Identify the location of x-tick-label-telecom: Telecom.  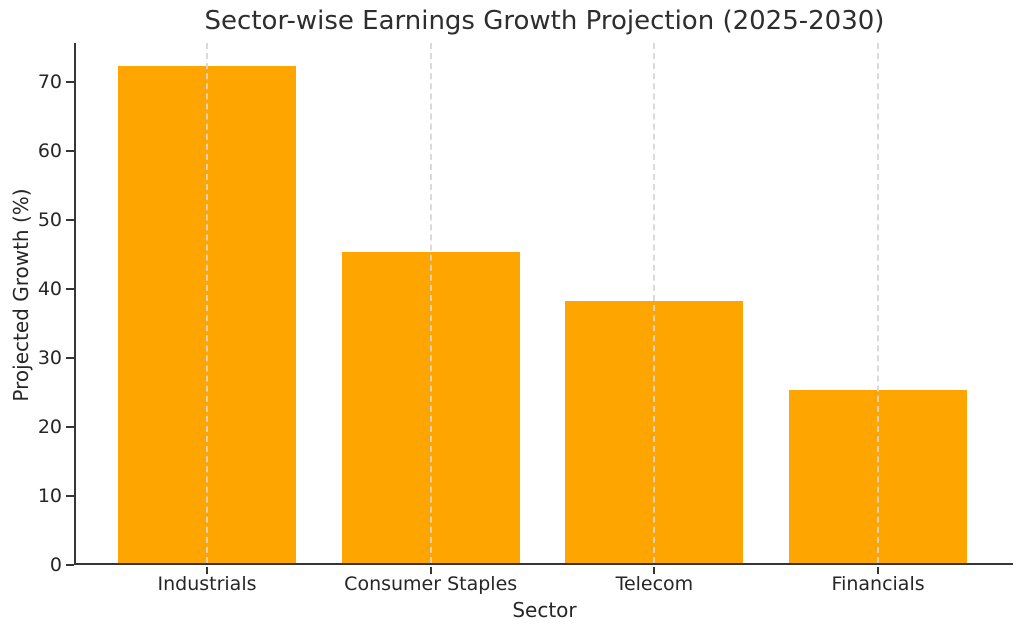
(654, 584).